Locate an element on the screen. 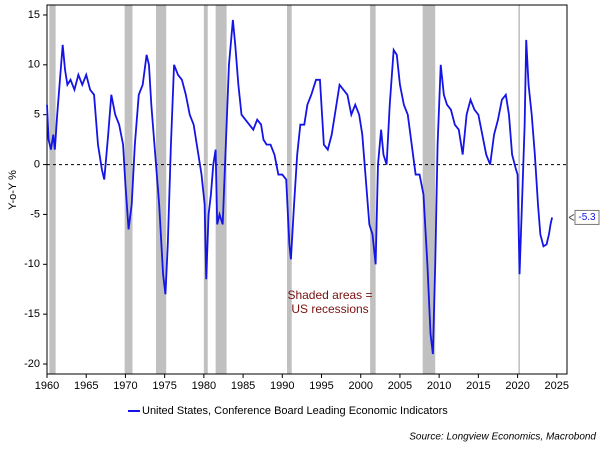  y-tick-label: -5 is located at coordinates (35, 214).